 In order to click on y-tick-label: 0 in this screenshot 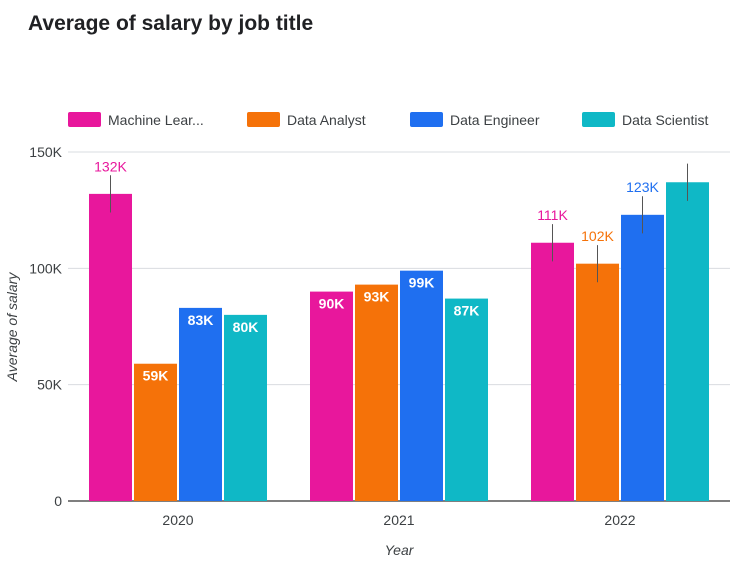, I will do `click(58, 501)`.